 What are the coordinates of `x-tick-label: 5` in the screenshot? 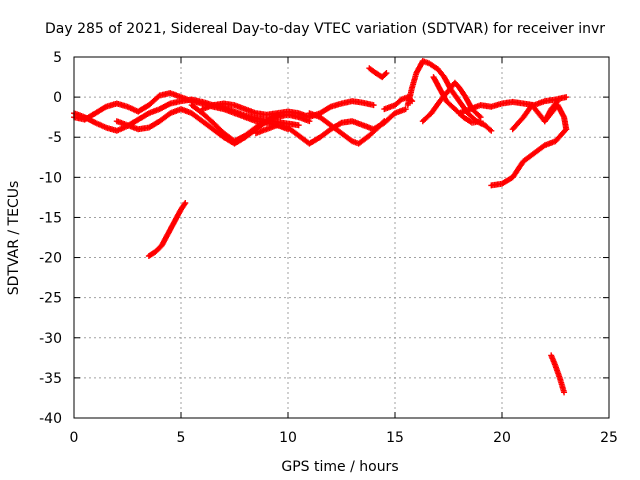 It's located at (181, 438).